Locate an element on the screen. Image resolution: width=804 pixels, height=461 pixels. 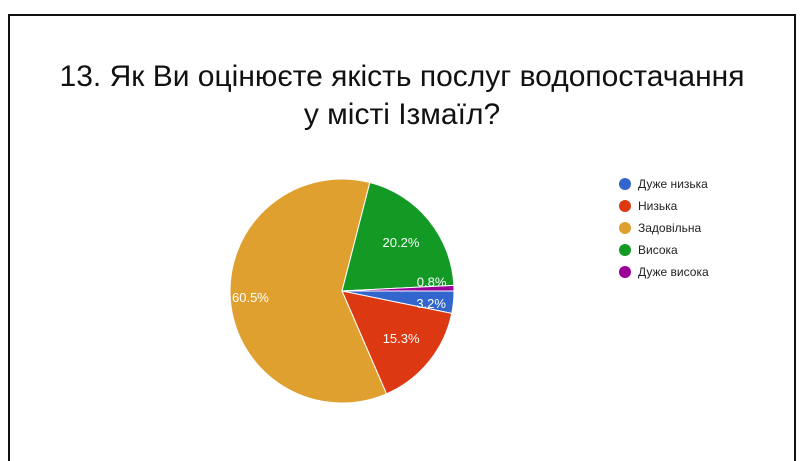
legend-label-5: Дуже висока is located at coordinates (673, 272).